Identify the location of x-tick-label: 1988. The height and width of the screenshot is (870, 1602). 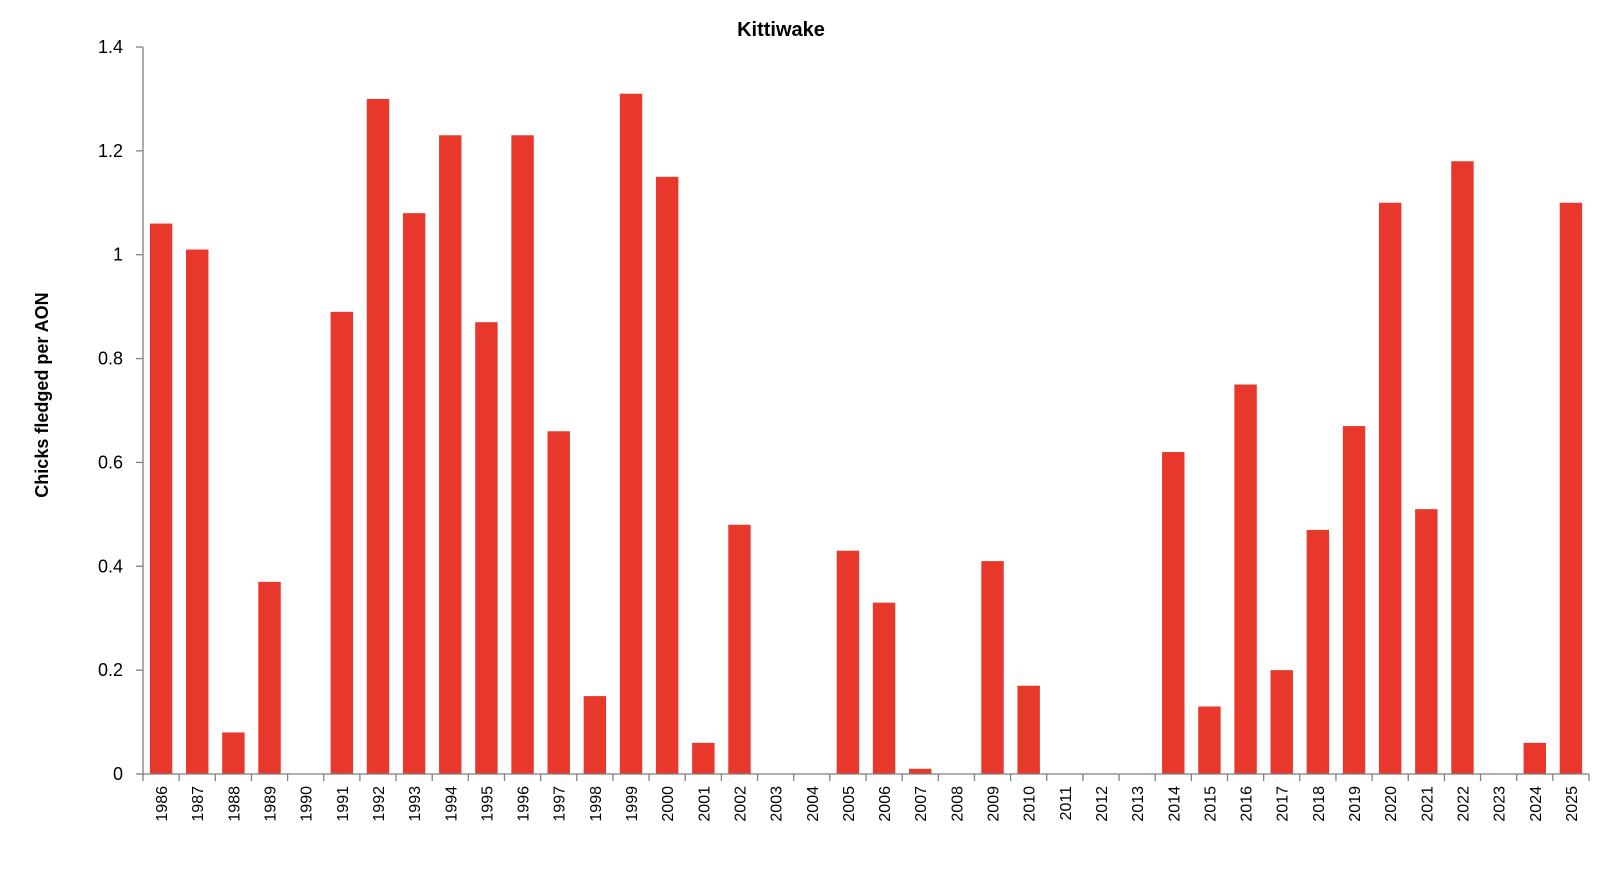
(234, 804).